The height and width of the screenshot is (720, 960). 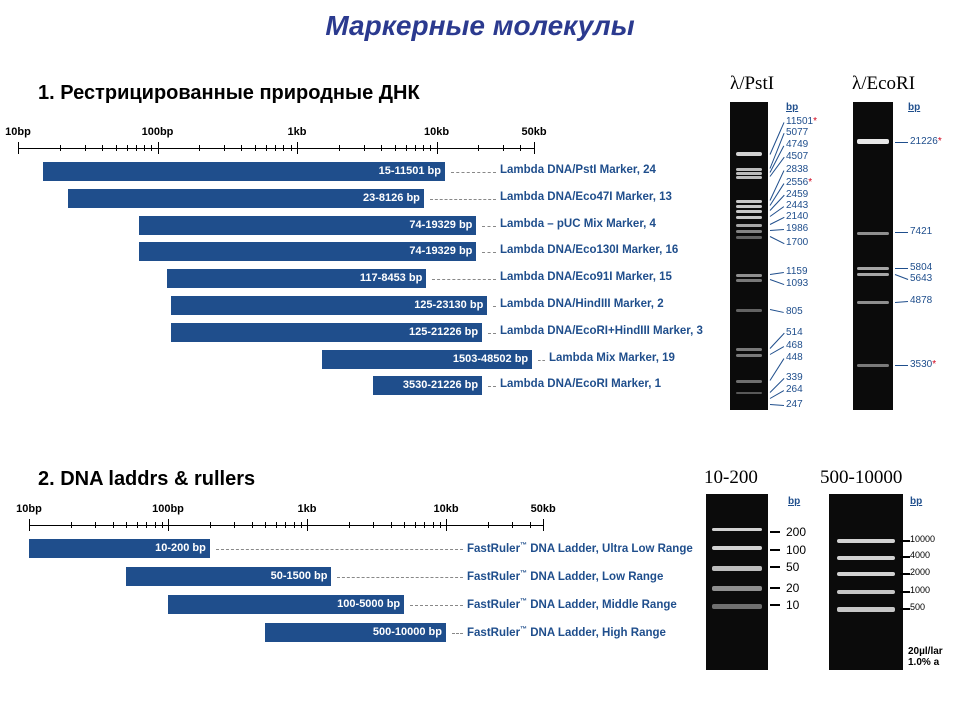 What do you see at coordinates (229, 576) in the screenshot?
I see `ladder-bar: 50-1500 bp` at bounding box center [229, 576].